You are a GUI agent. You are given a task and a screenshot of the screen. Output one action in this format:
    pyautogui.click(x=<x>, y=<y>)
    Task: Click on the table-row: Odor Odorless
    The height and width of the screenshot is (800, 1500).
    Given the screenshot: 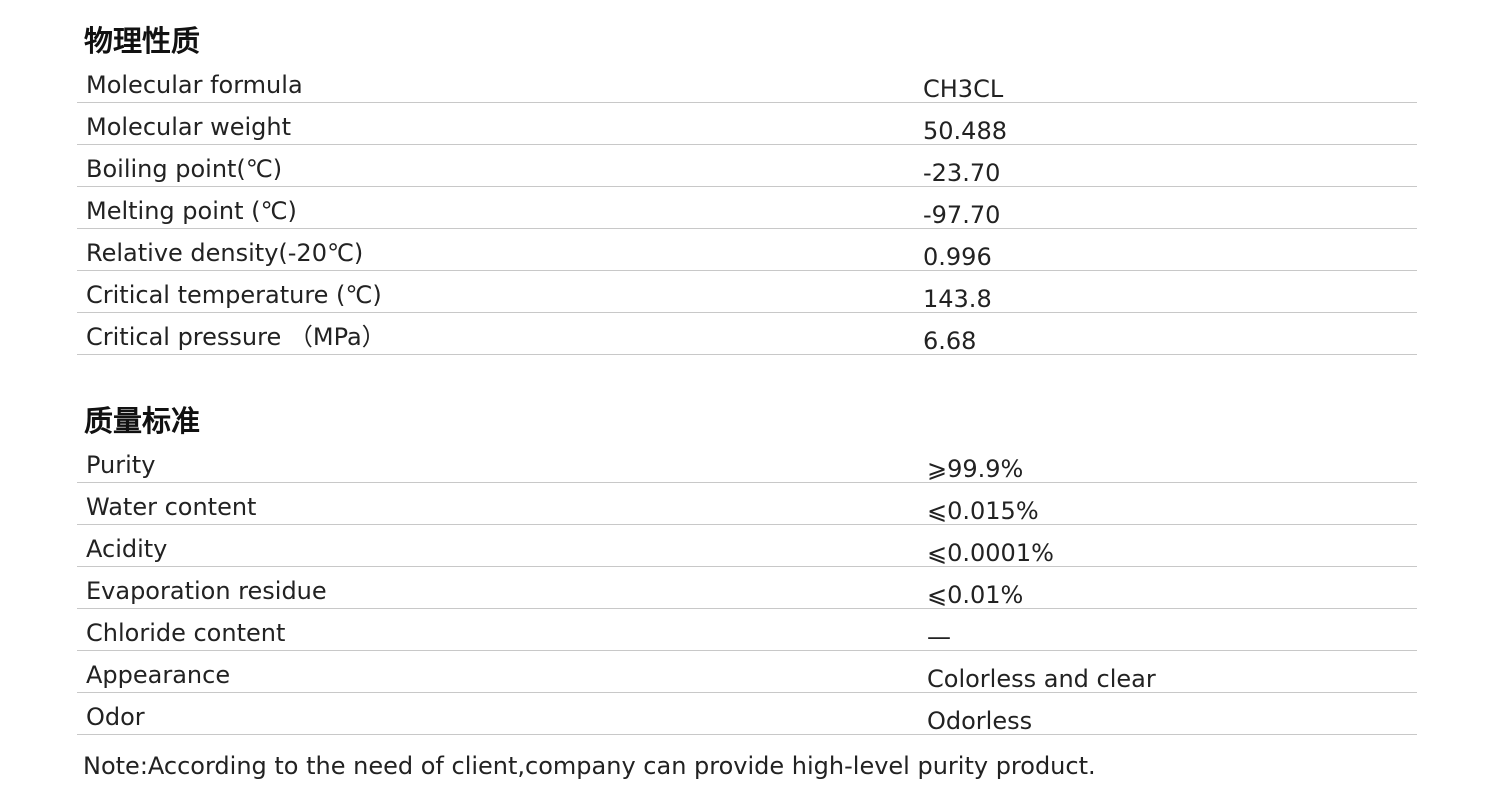 What is the action you would take?
    pyautogui.click(x=747, y=714)
    